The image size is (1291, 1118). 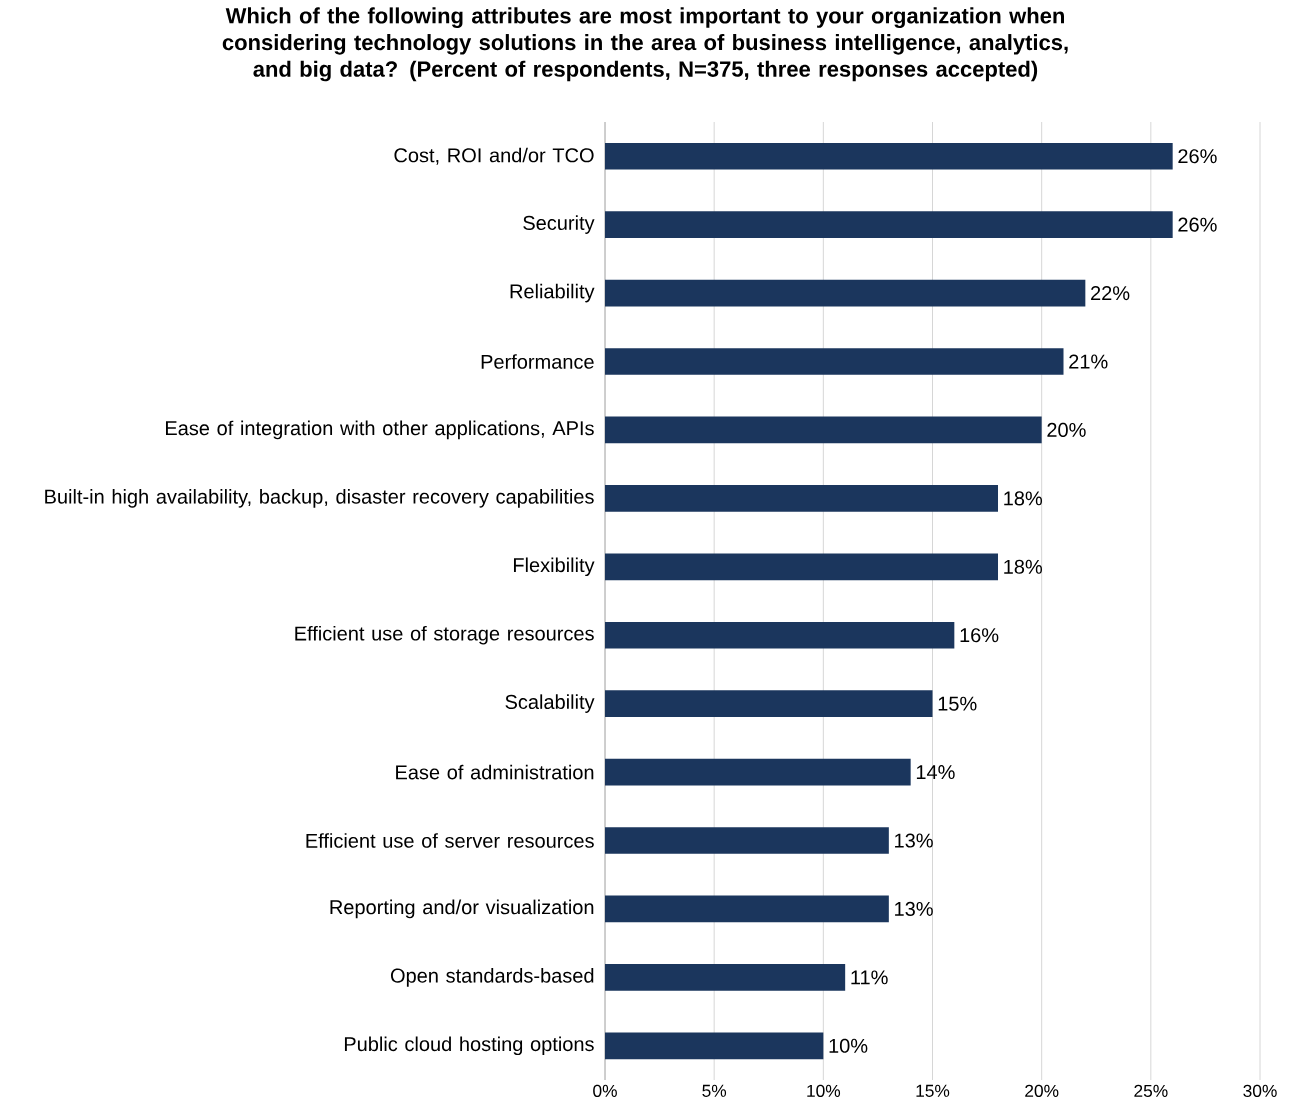 What do you see at coordinates (537, 361) in the screenshot?
I see `y-tick-label: Performance` at bounding box center [537, 361].